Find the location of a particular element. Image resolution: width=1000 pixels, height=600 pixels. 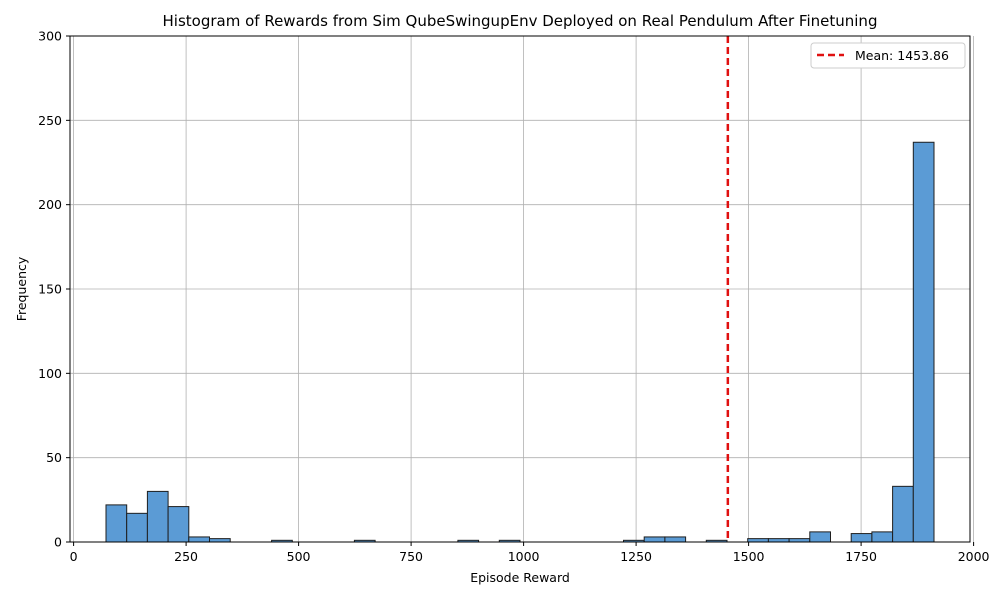

x-tick-label: 500 is located at coordinates (299, 556).